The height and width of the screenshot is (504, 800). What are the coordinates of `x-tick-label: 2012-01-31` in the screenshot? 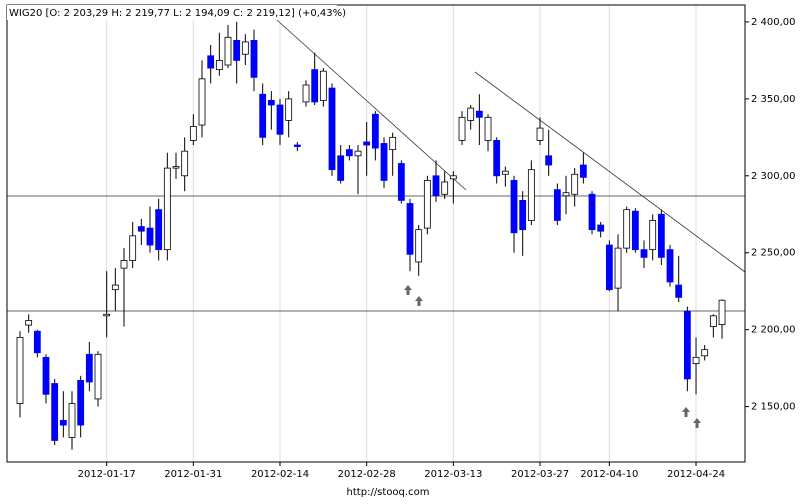 It's located at (193, 474).